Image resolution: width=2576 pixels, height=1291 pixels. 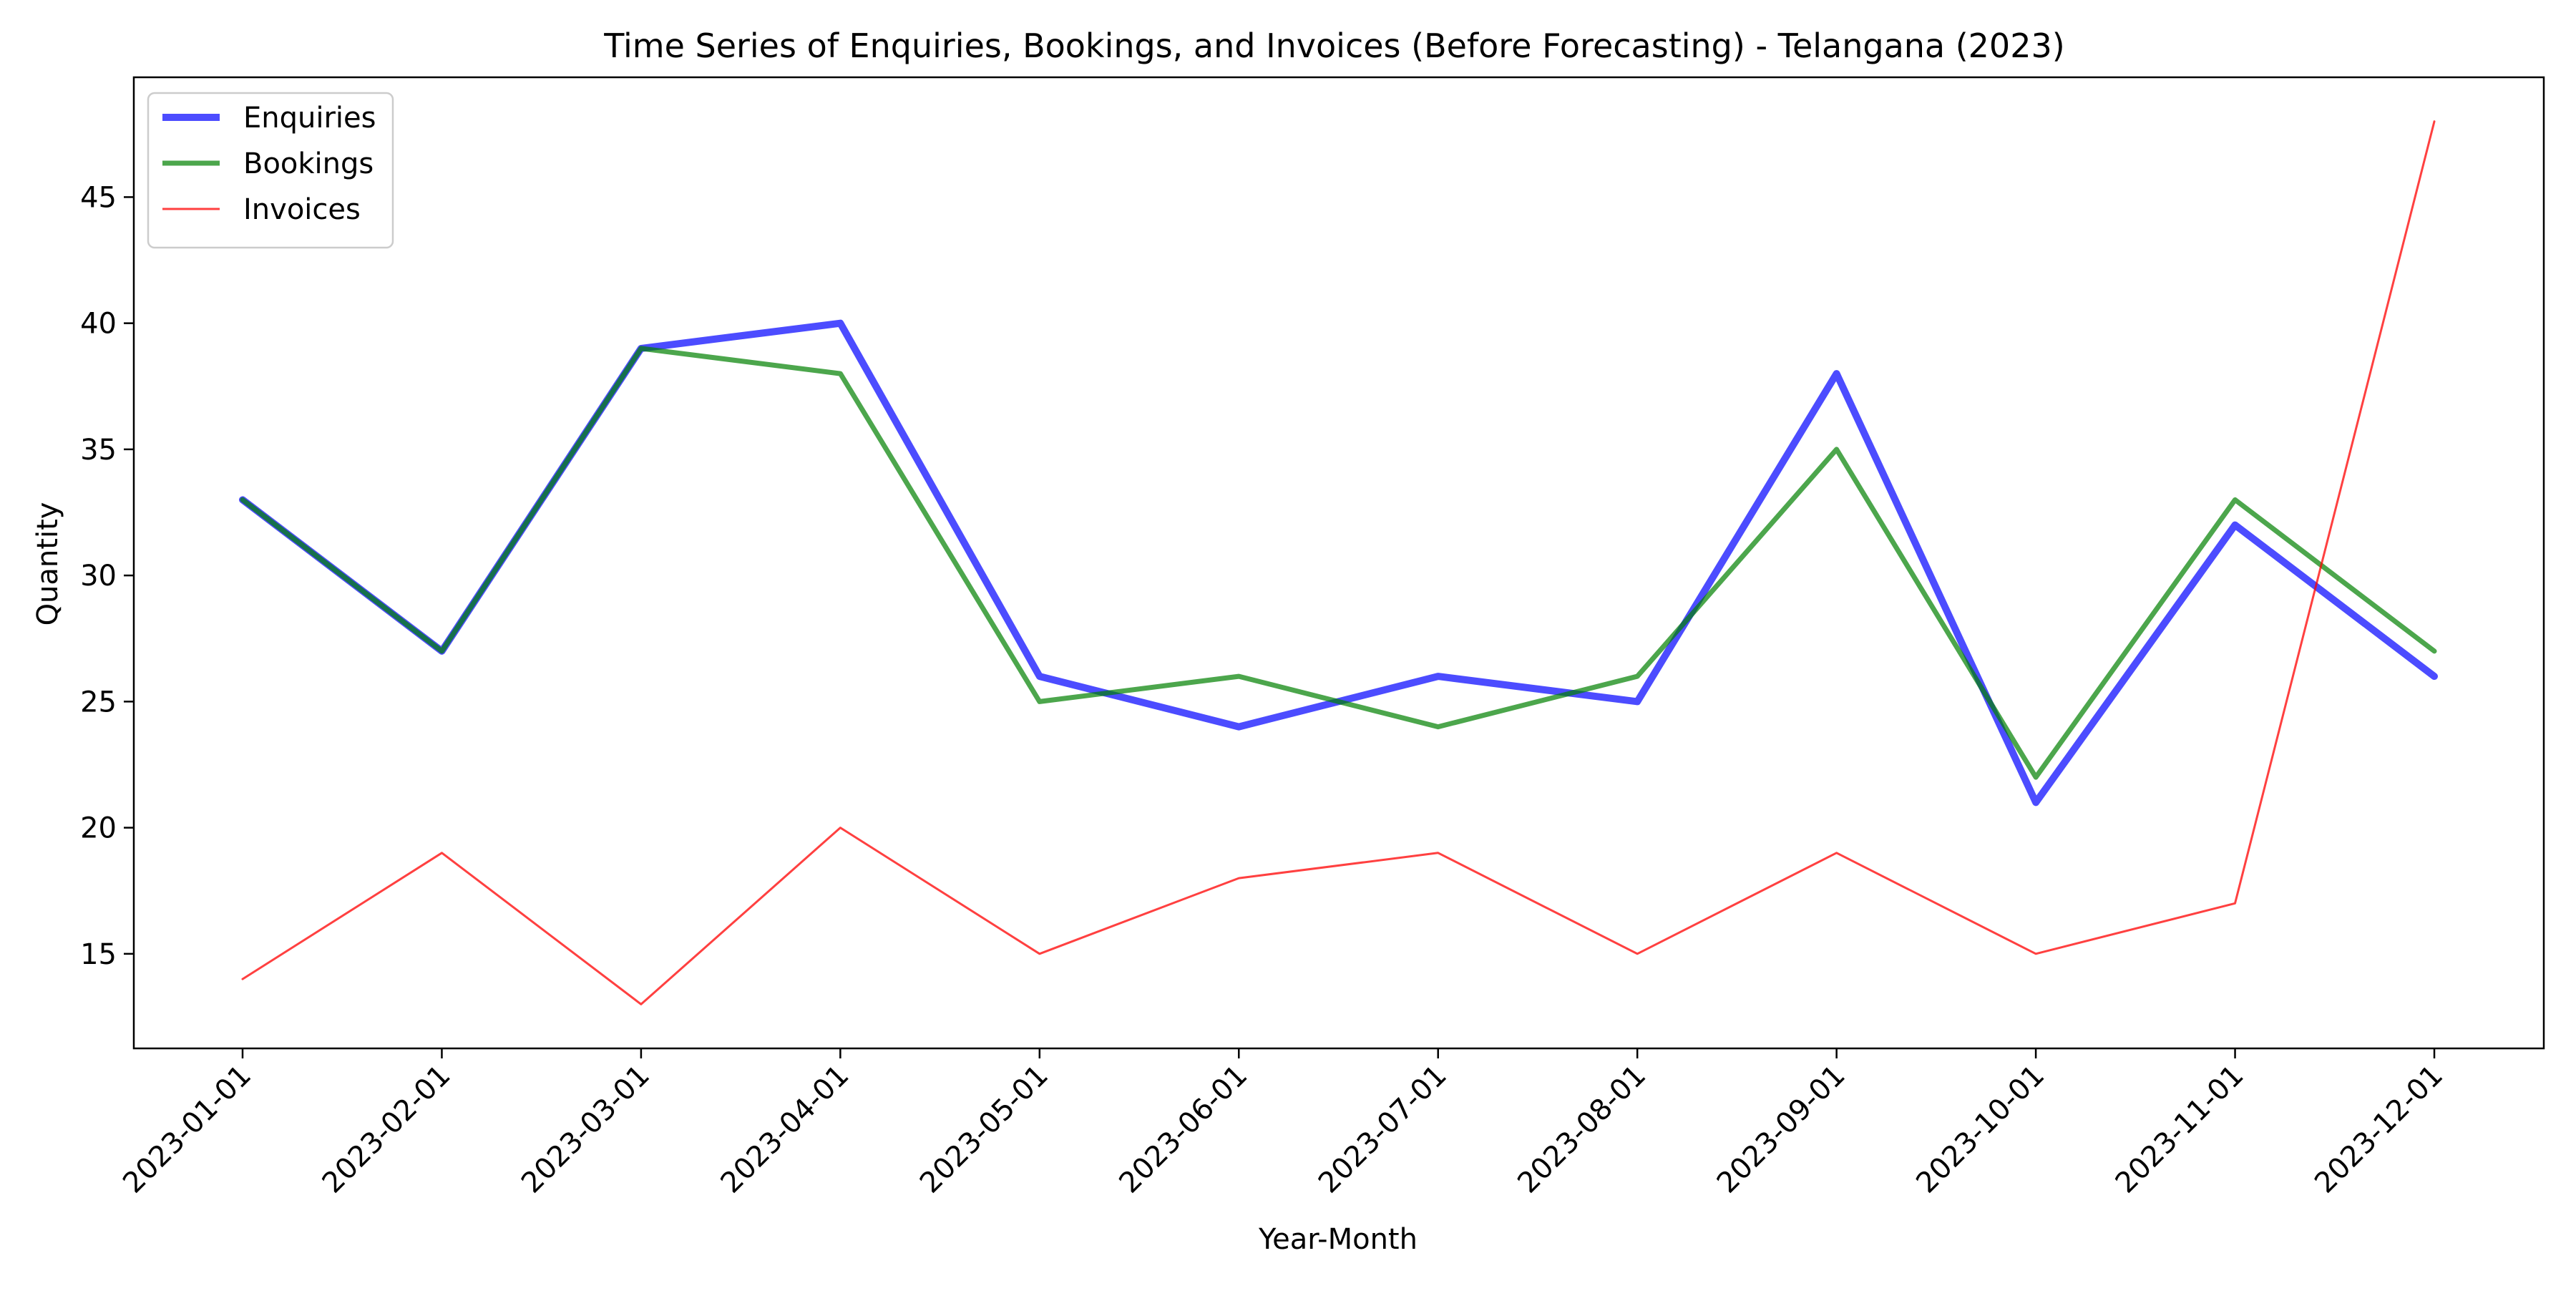 What do you see at coordinates (98, 576) in the screenshot?
I see `y-tick-label: 30` at bounding box center [98, 576].